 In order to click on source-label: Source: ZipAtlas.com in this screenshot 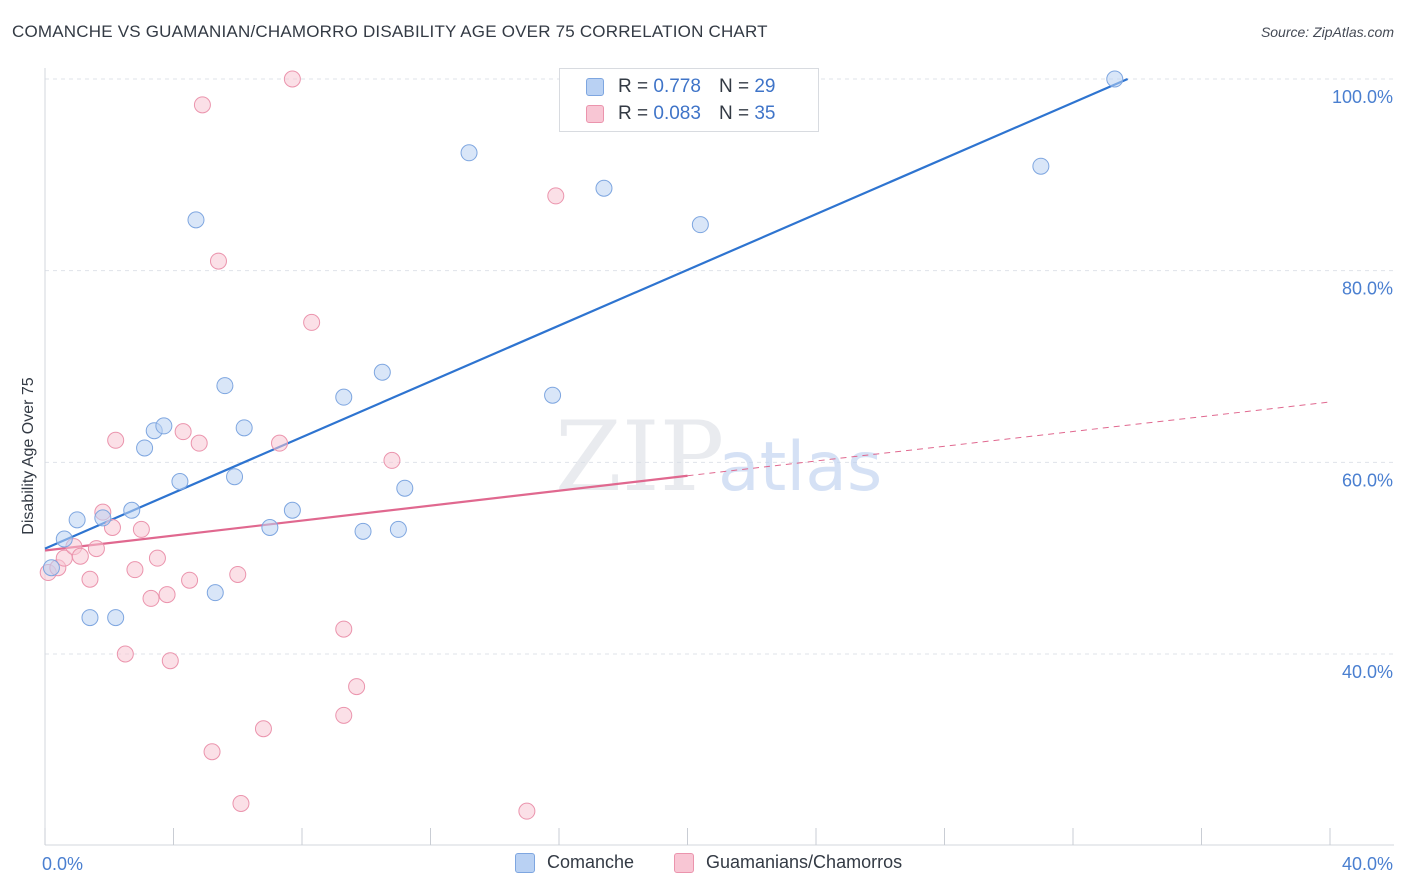, I will do `click(1327, 32)`.